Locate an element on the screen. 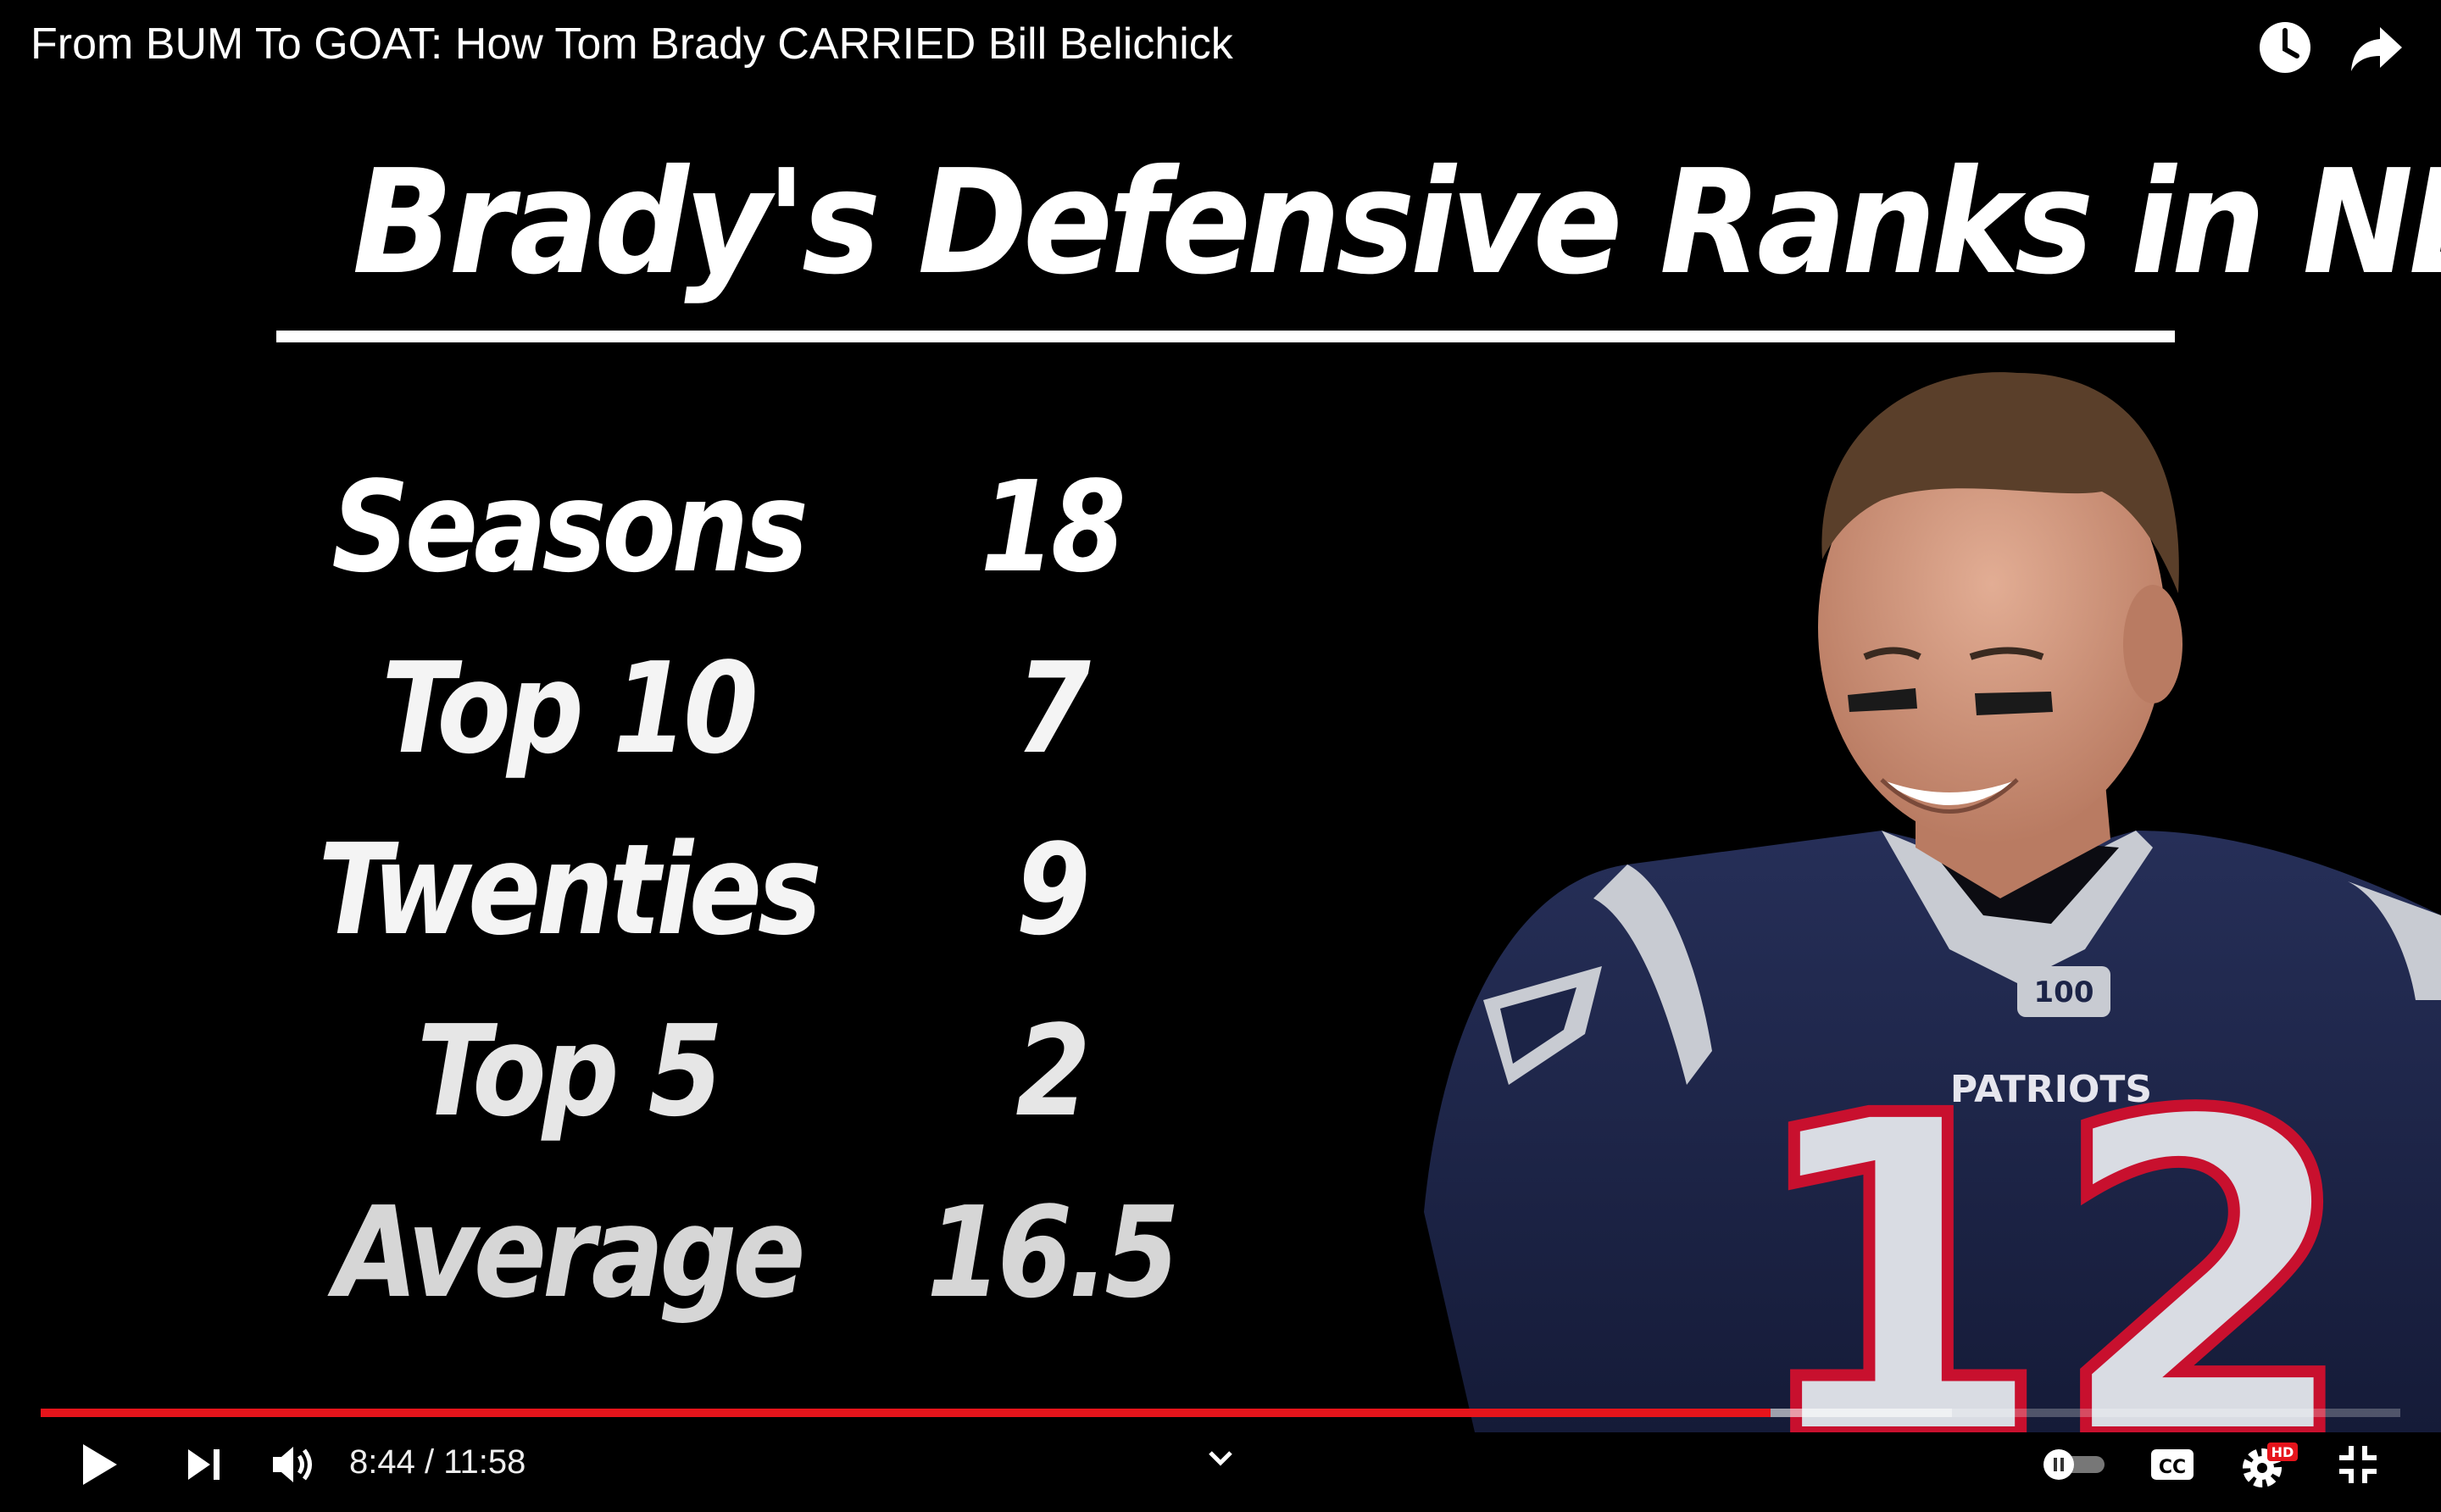  chevron-down-icon is located at coordinates (1220, 1459).